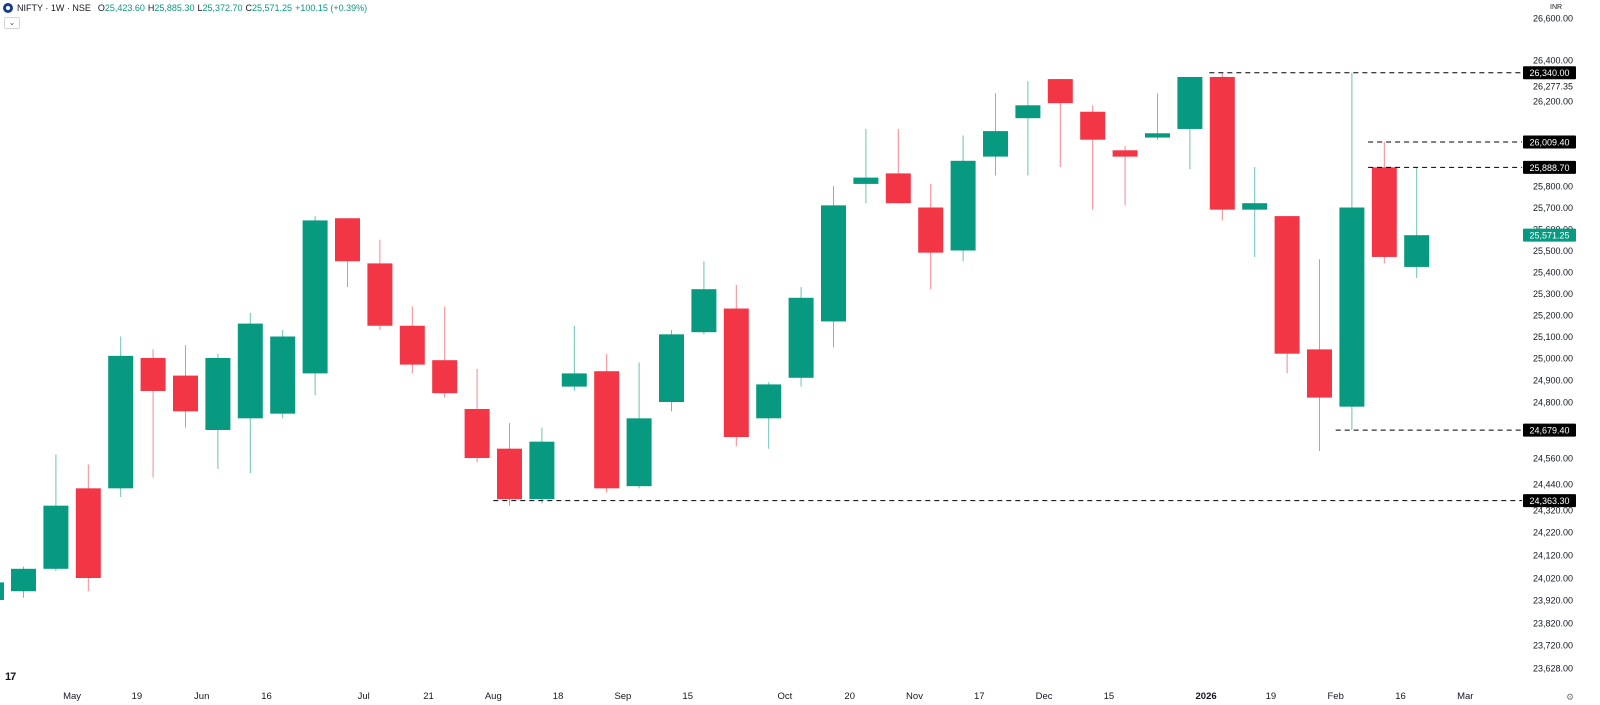 Image resolution: width=1600 pixels, height=705 pixels. I want to click on close-label: C, so click(249, 8).